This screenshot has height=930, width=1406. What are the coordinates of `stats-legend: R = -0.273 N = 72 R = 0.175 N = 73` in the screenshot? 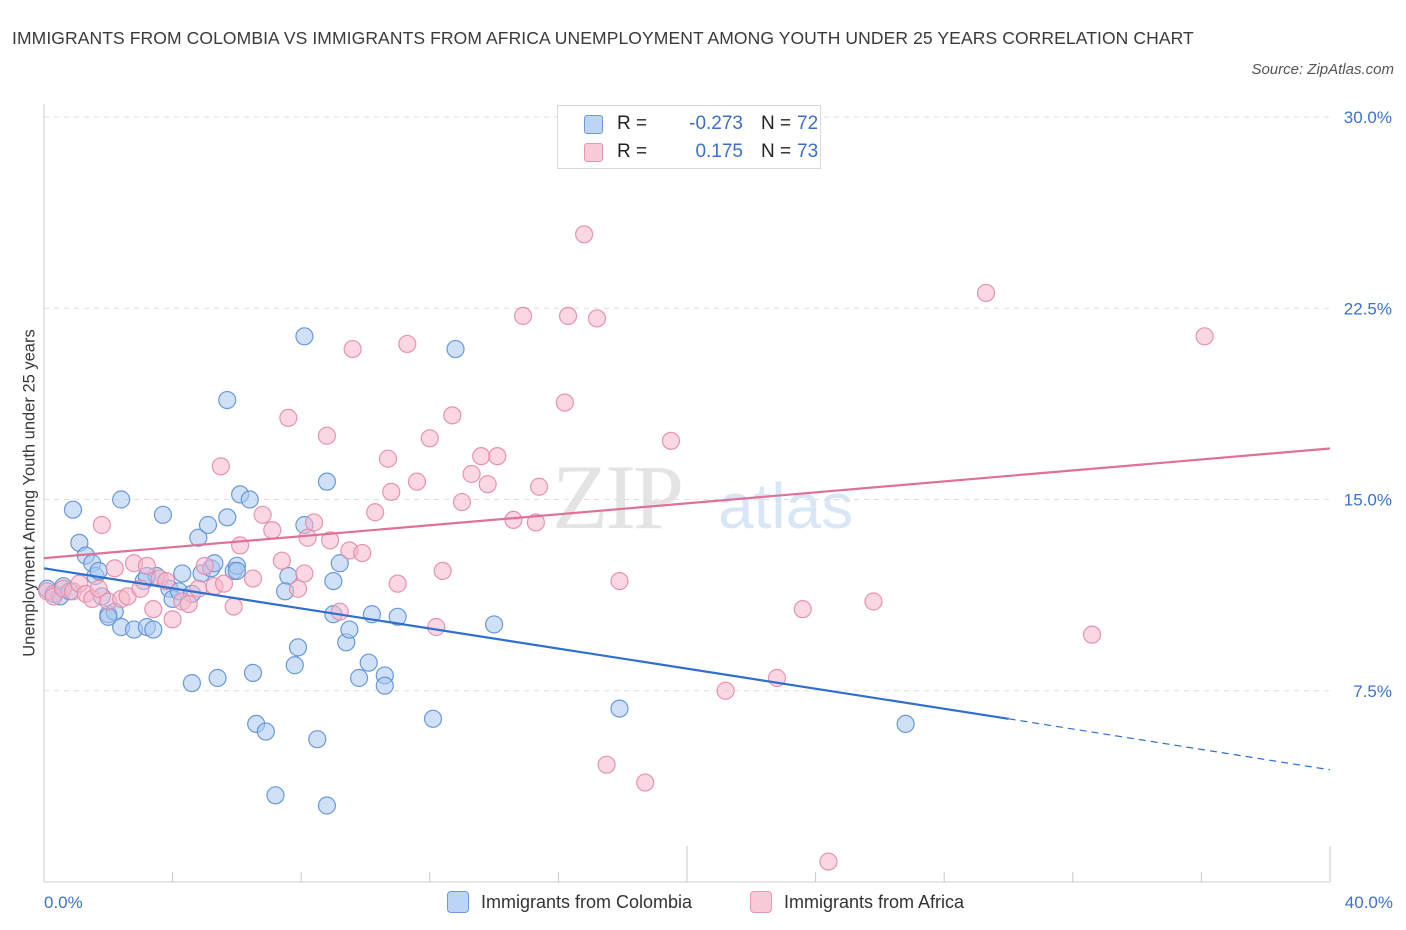 It's located at (689, 137).